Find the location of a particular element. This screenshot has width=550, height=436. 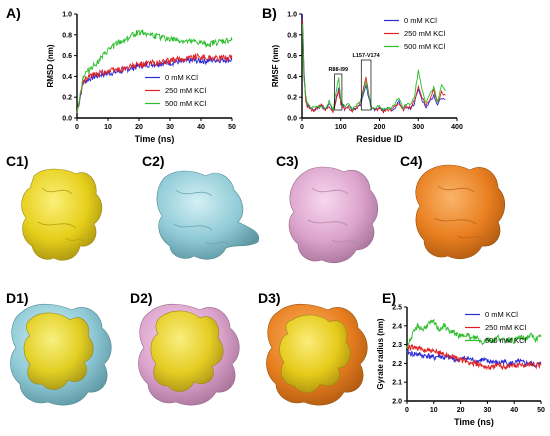

panel-label-d3: D3) is located at coordinates (269, 298).